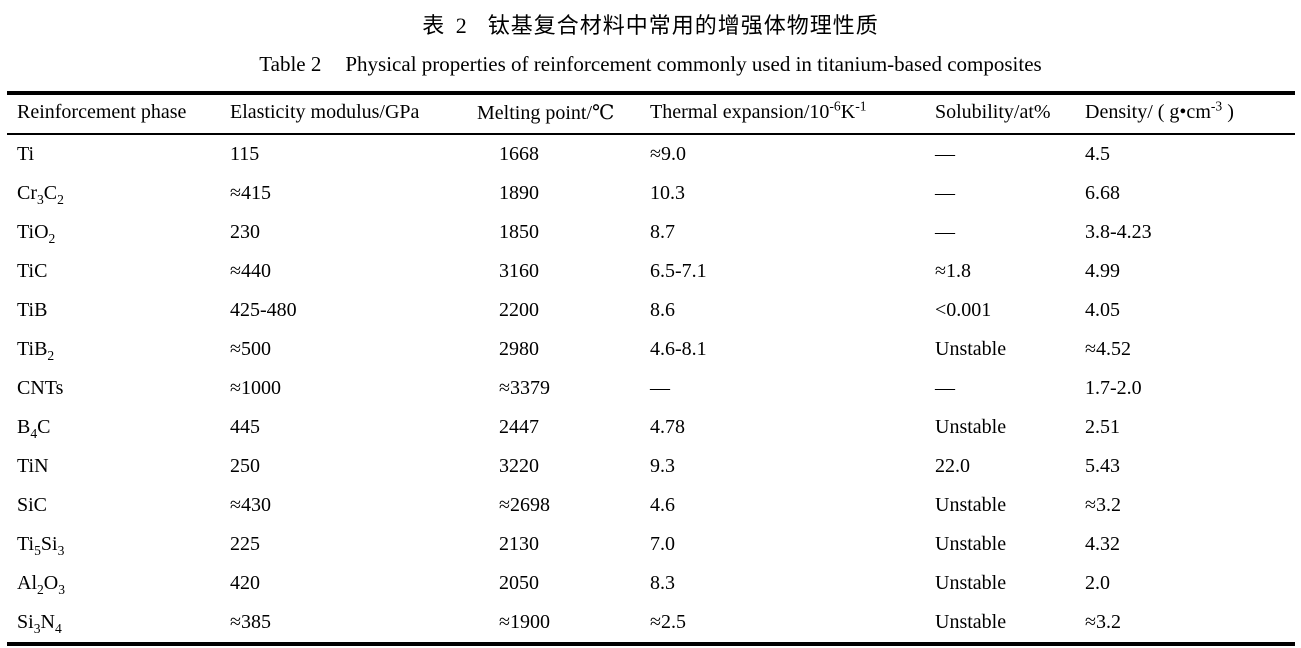 This screenshot has width=1301, height=648. Describe the element at coordinates (250, 622) in the screenshot. I see `cell-modulus: ≈385` at that location.